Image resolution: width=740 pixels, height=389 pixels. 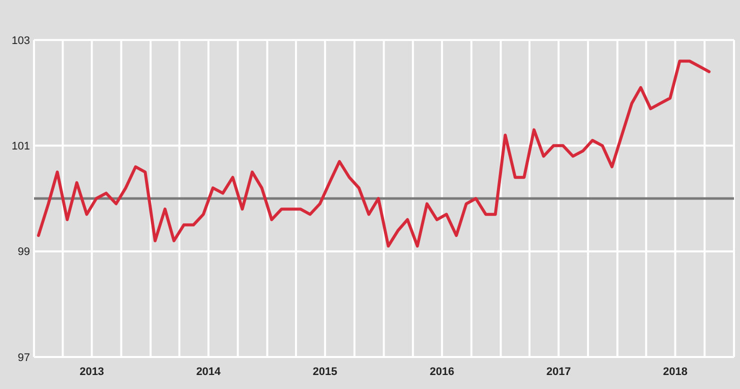 What do you see at coordinates (24, 252) in the screenshot?
I see `y-tick-label: 99` at bounding box center [24, 252].